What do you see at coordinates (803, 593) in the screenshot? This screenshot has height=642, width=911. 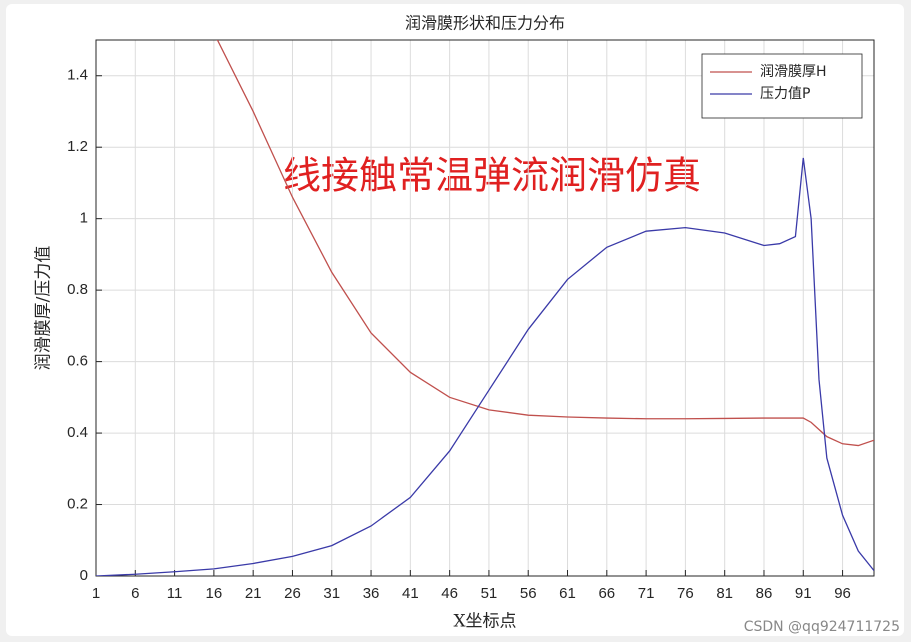 I see `x-tick-label: 91` at bounding box center [803, 593].